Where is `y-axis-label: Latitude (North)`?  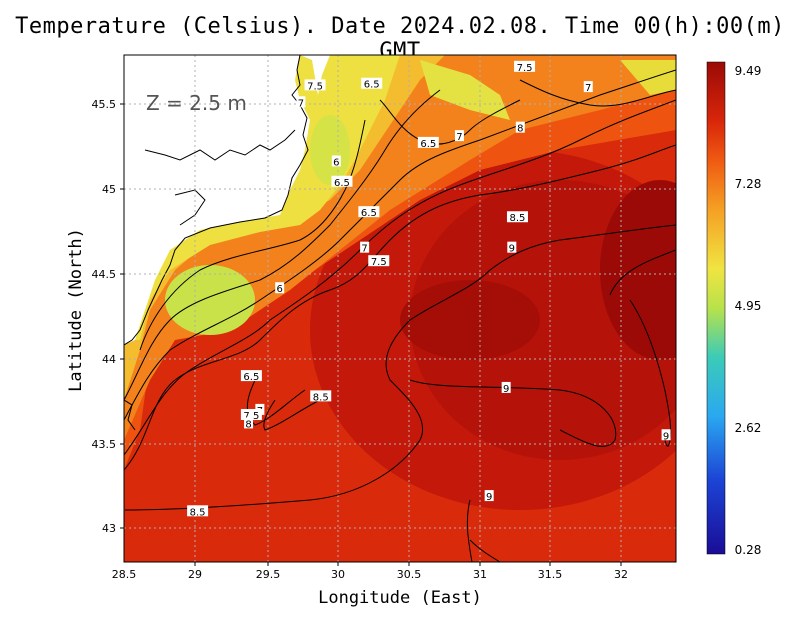 y-axis-label: Latitude (North) is located at coordinates (76, 310).